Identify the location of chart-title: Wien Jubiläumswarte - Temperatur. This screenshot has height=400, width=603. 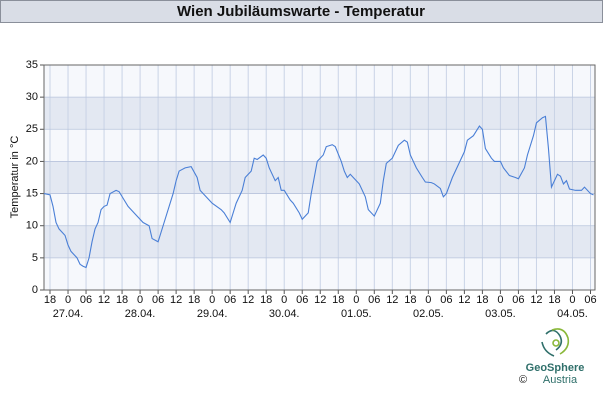
(301, 11).